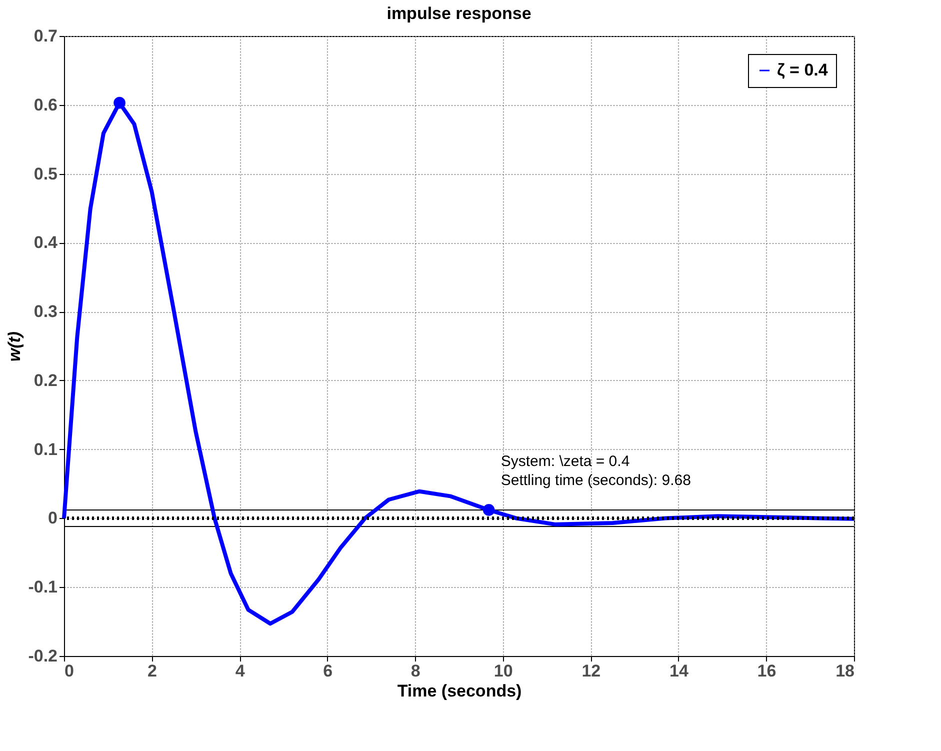 The width and height of the screenshot is (941, 751). What do you see at coordinates (153, 671) in the screenshot?
I see `x-tick-label: 2` at bounding box center [153, 671].